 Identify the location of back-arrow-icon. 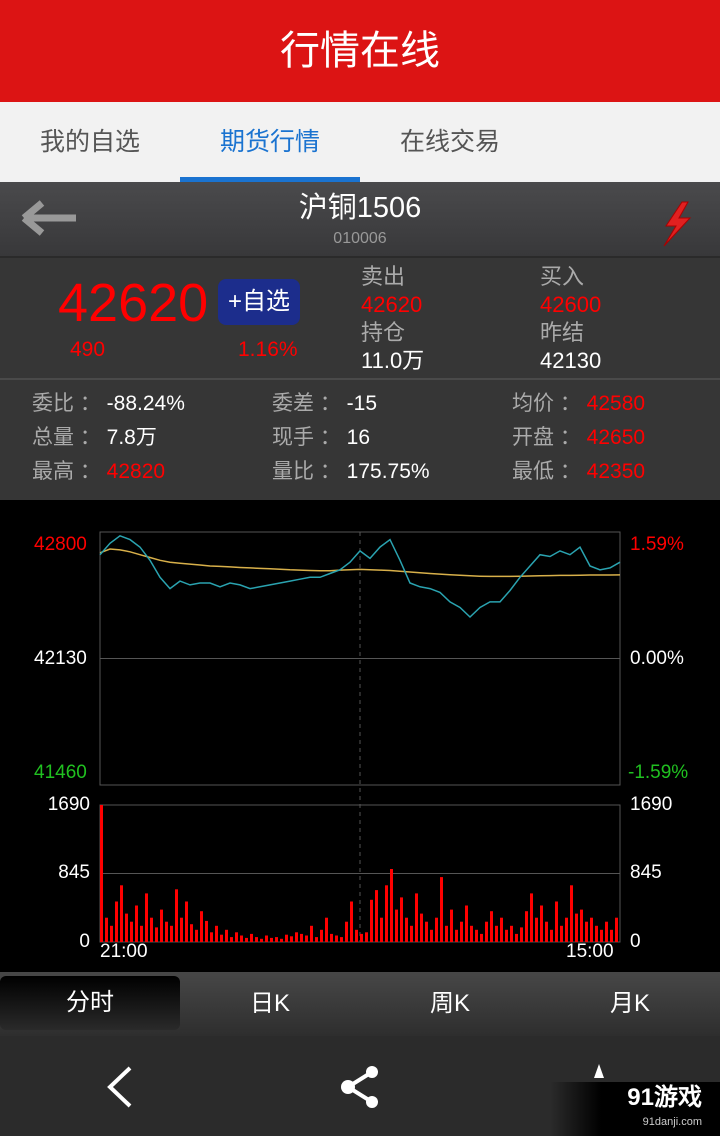
(49, 218).